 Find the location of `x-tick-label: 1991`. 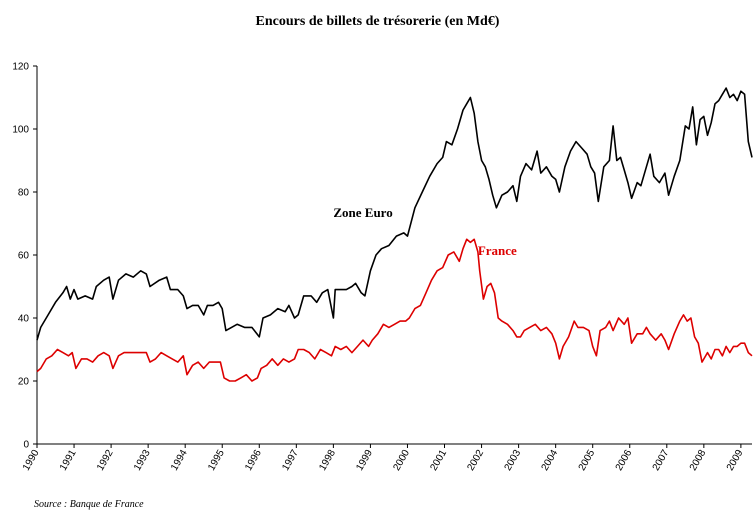

x-tick-label: 1991 is located at coordinates (68, 460).